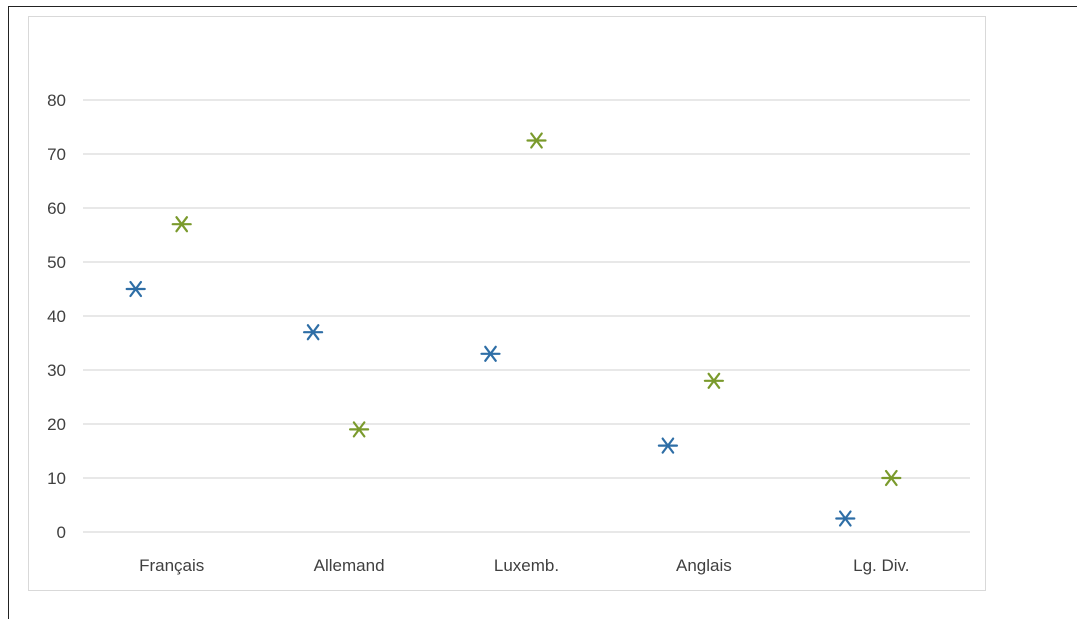 This screenshot has height=619, width=1077. I want to click on y-tick-label: 40, so click(56, 316).